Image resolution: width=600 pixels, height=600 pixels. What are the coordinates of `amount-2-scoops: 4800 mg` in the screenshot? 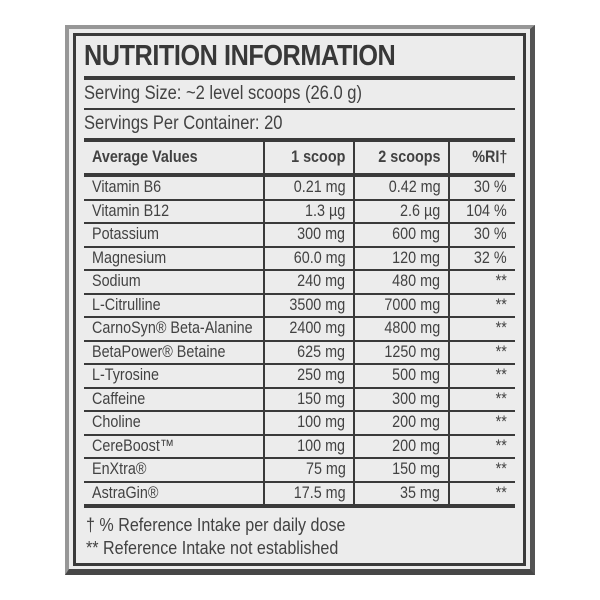 It's located at (400, 329).